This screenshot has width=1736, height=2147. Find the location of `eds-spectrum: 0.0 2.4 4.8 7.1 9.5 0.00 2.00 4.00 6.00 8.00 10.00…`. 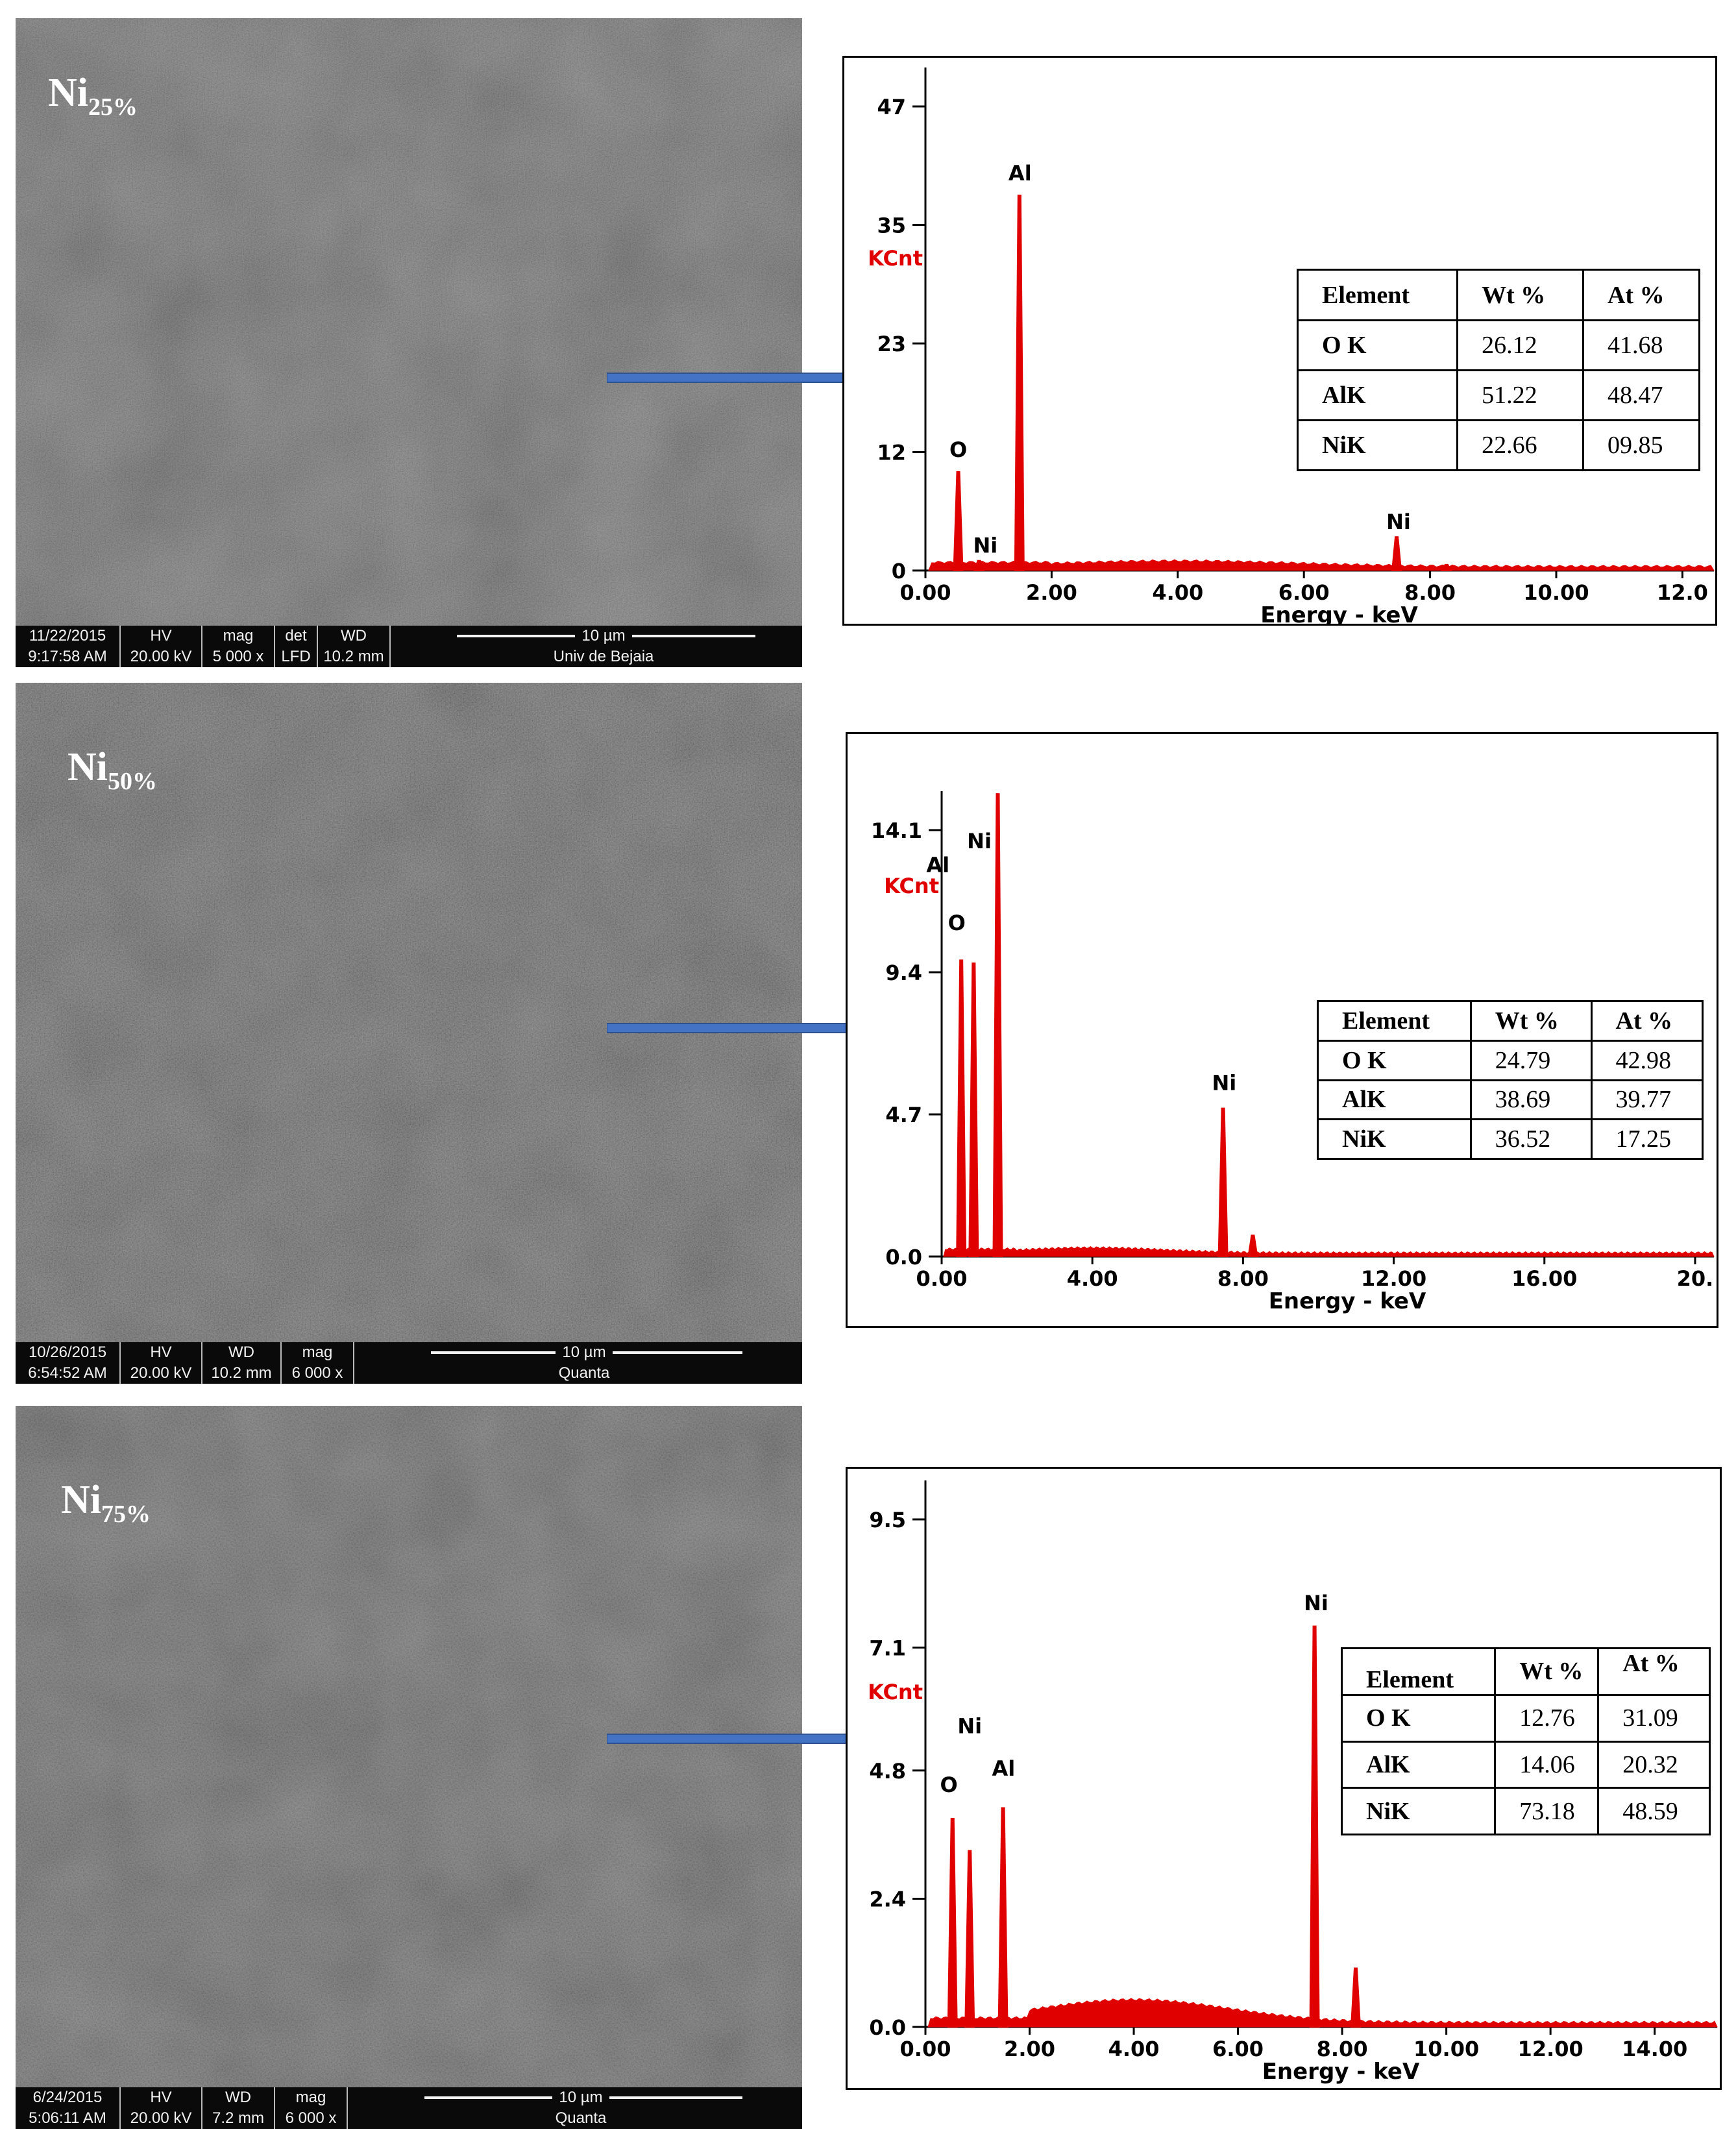

eds-spectrum: 0.0 2.4 4.8 7.1 9.5 0.00 2.00 4.00 6.00 8.00 10.00… is located at coordinates (1284, 1778).